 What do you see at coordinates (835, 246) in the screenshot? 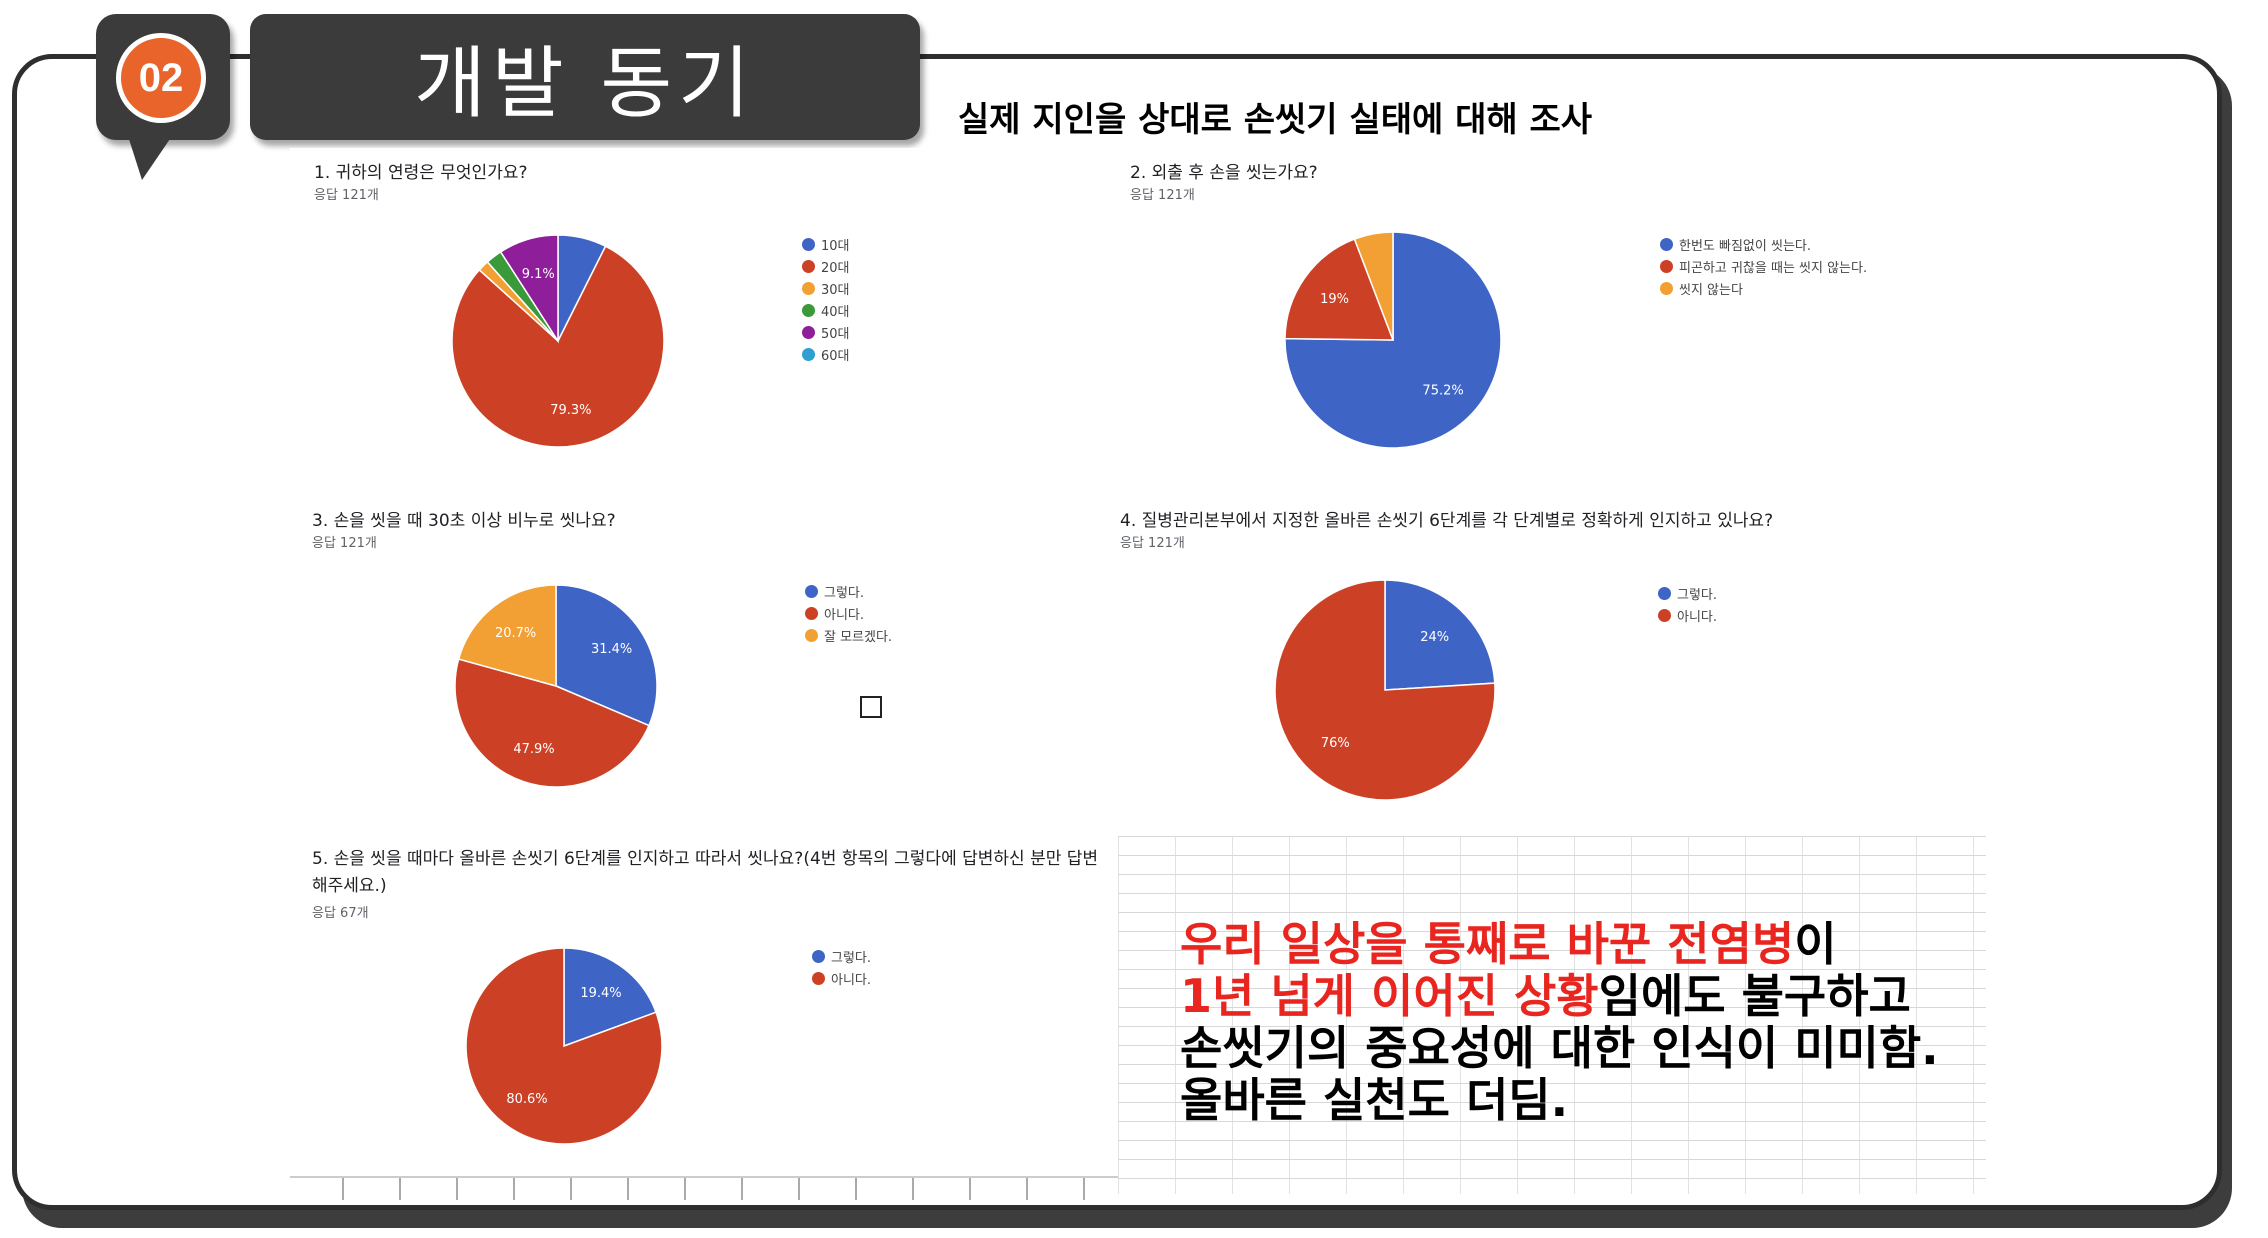
I see `legend-label: 10대` at bounding box center [835, 246].